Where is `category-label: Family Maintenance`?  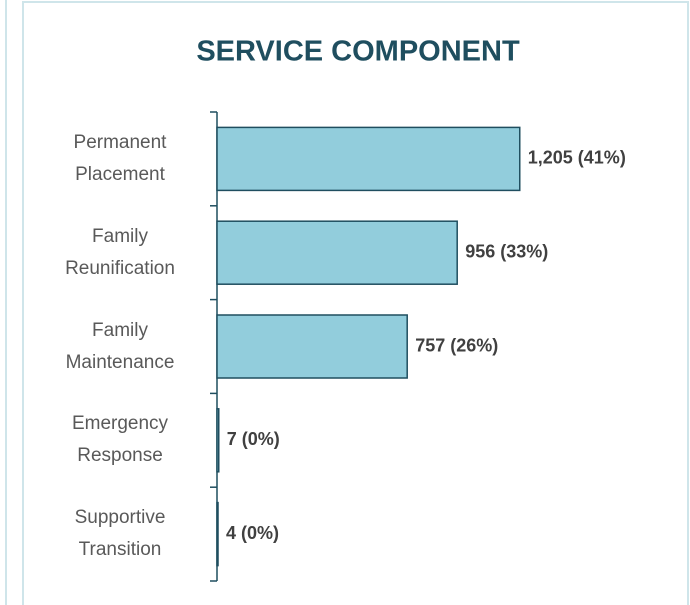
category-label: Family Maintenance is located at coordinates (120, 346).